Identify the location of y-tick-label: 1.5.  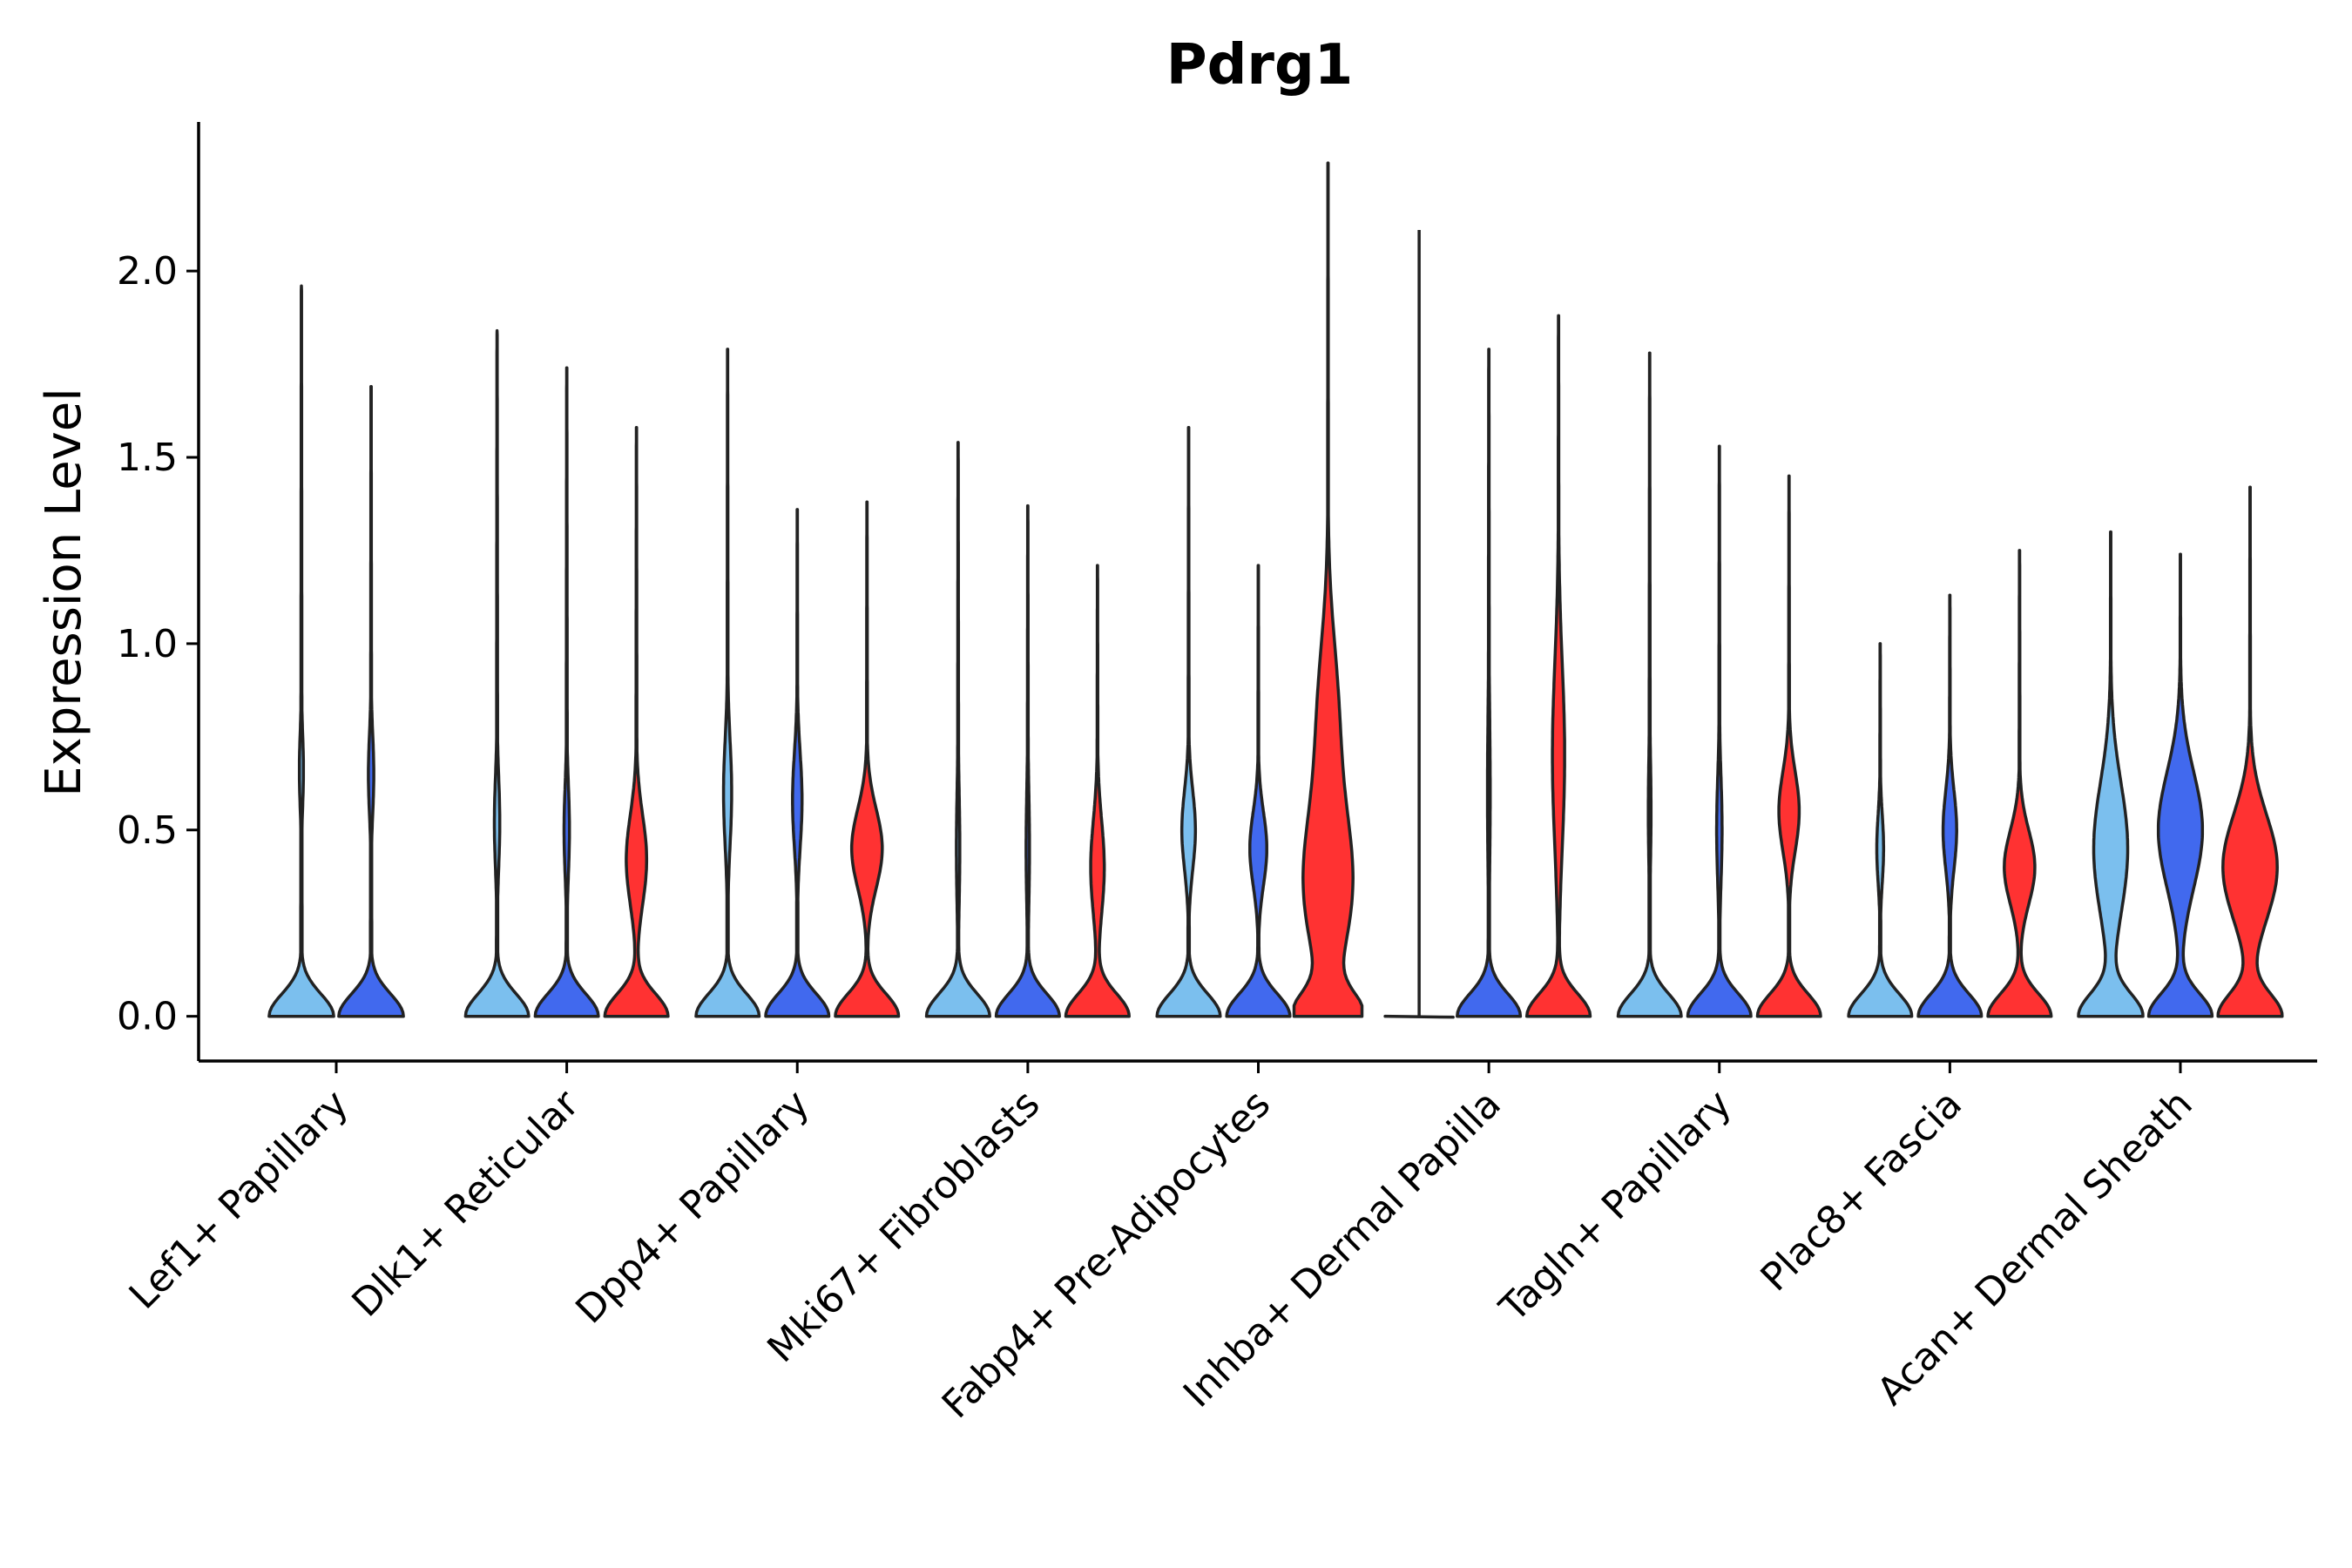
(147, 458).